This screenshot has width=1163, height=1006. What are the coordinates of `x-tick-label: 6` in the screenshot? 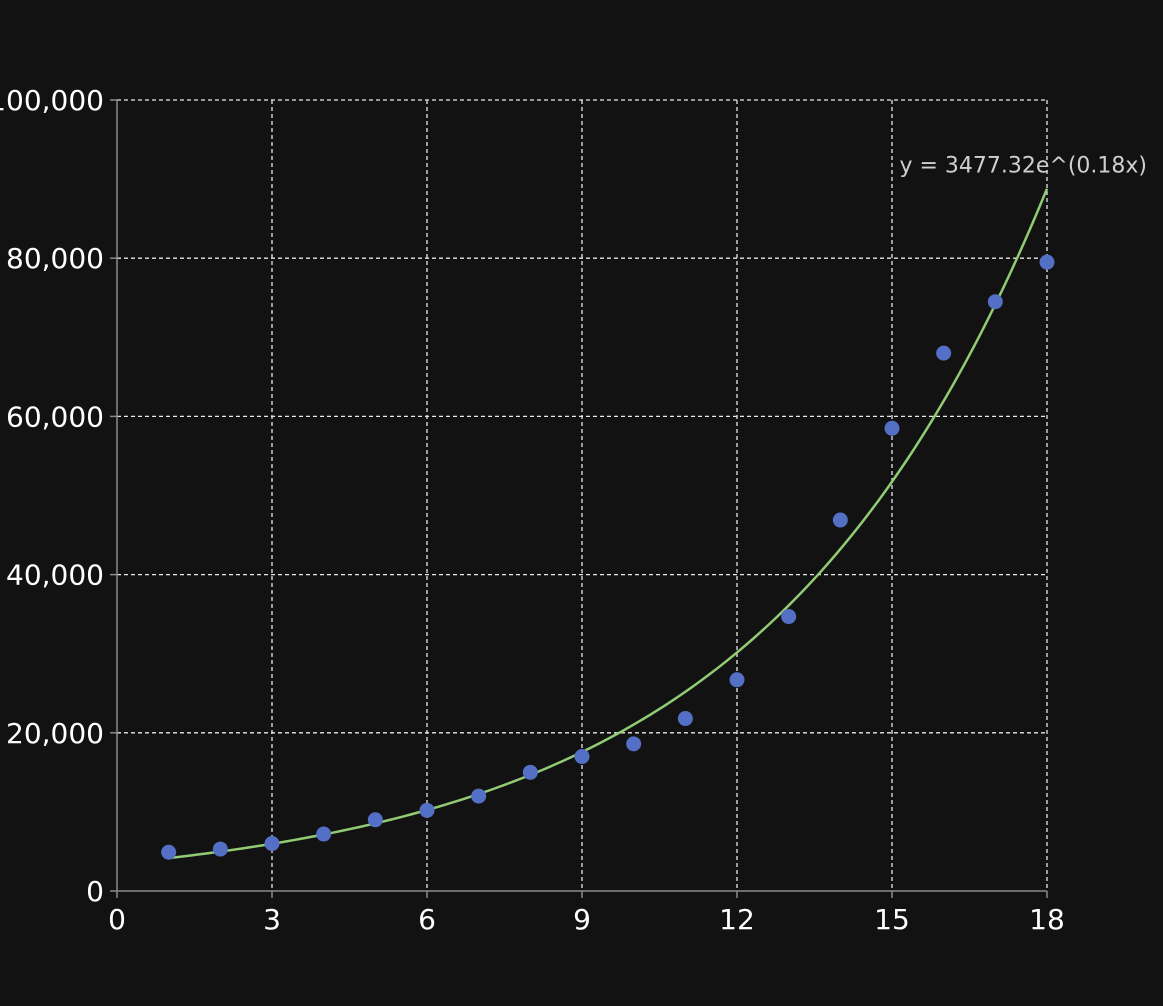 It's located at (427, 919).